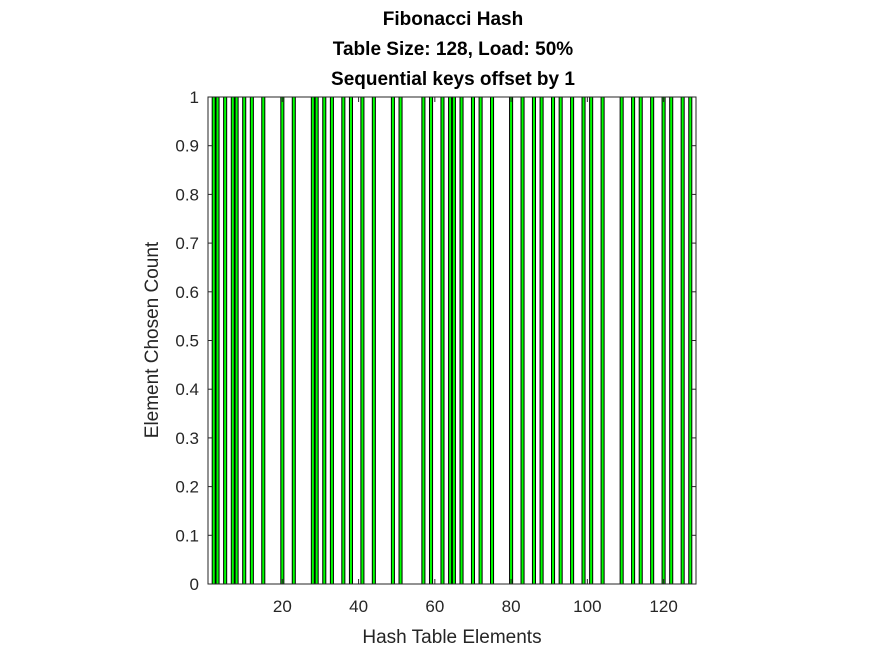  I want to click on x-tick-label: 40, so click(358, 606).